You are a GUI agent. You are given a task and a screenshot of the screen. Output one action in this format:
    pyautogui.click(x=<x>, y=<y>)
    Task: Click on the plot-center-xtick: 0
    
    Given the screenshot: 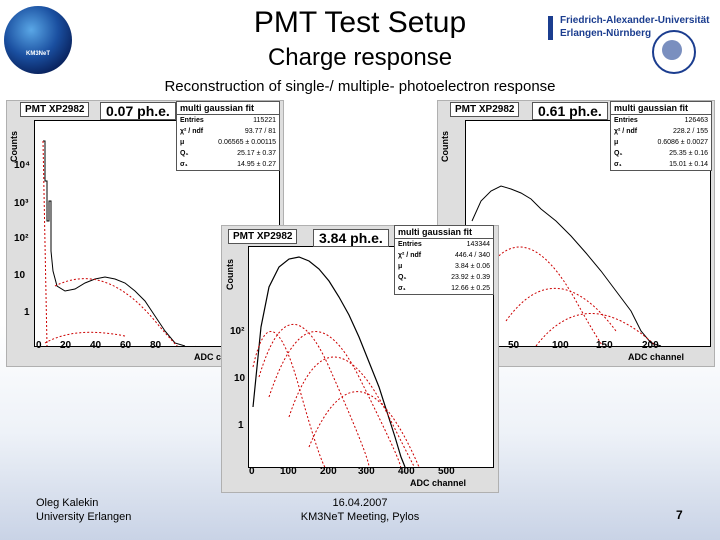 What is the action you would take?
    pyautogui.click(x=252, y=471)
    